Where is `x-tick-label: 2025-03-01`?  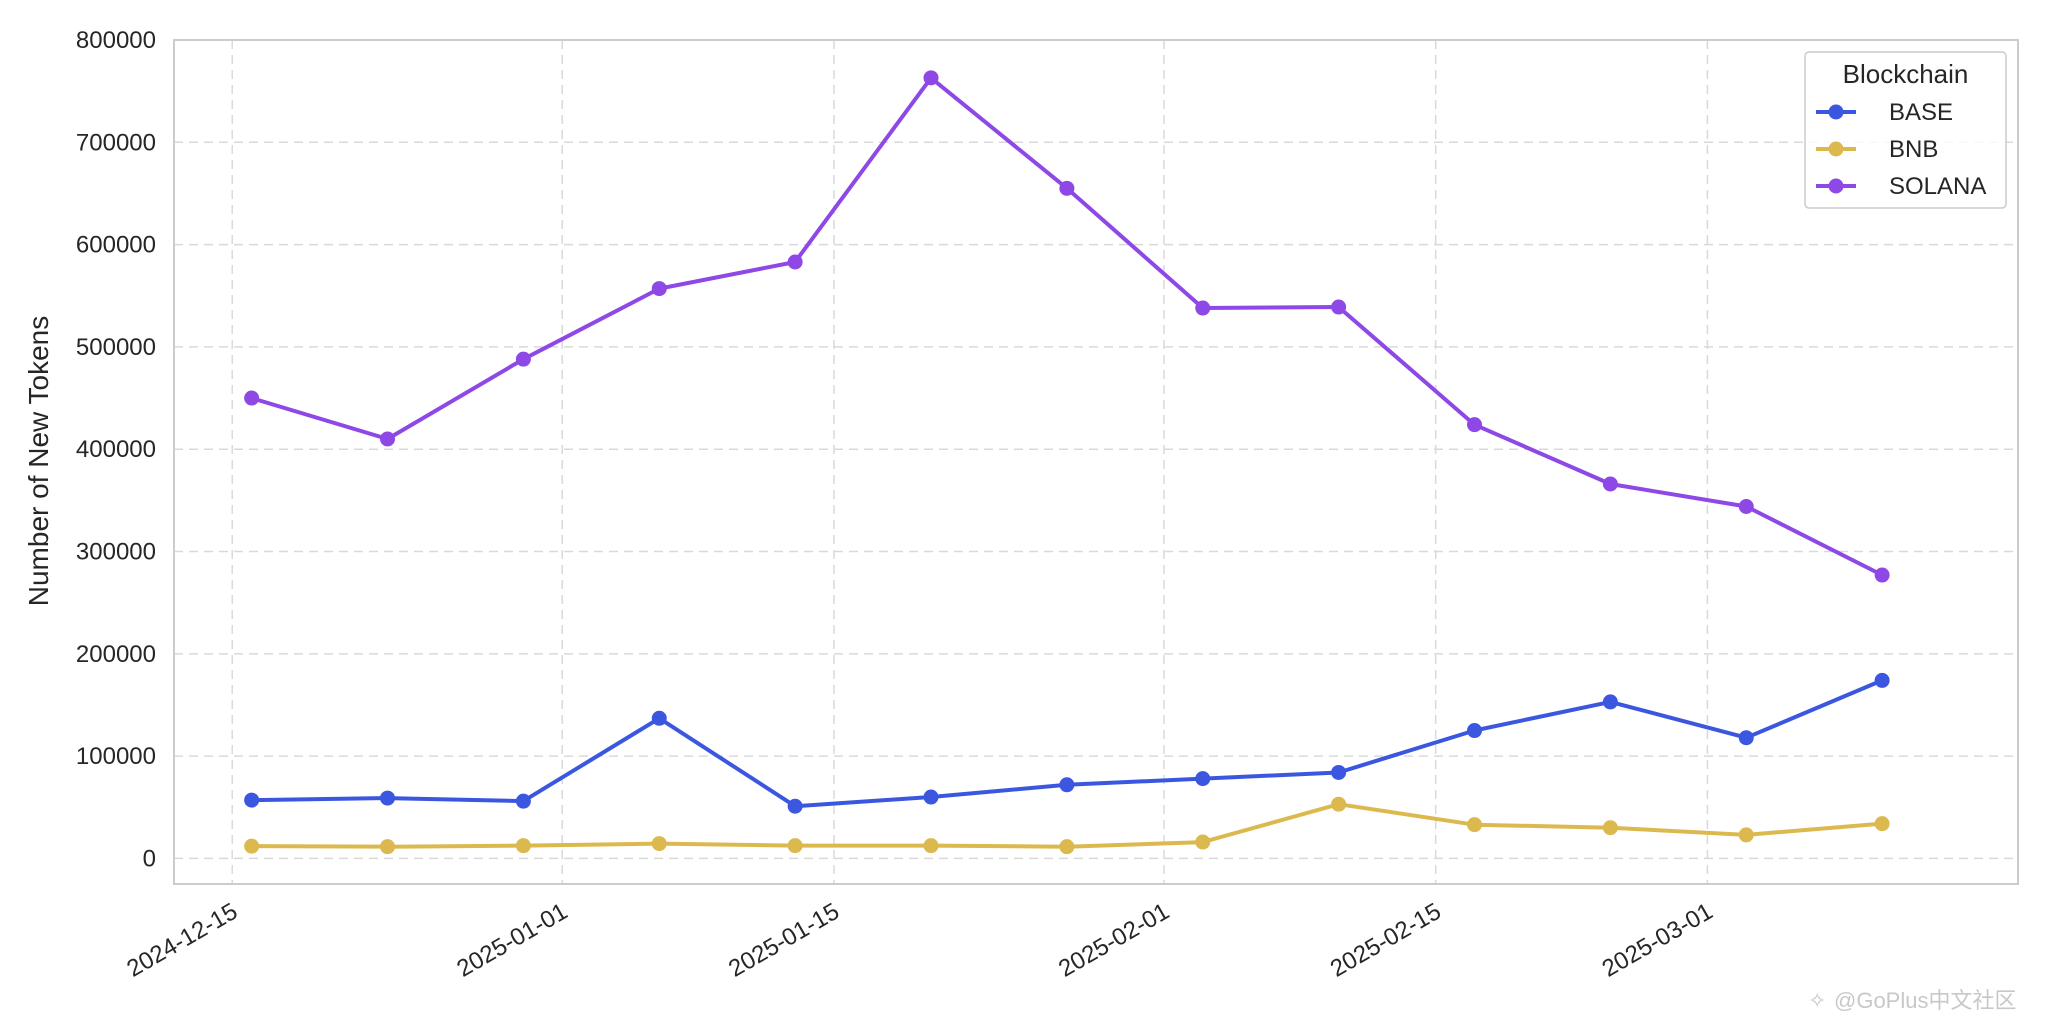 x-tick-label: 2025-03-01 is located at coordinates (1658, 940).